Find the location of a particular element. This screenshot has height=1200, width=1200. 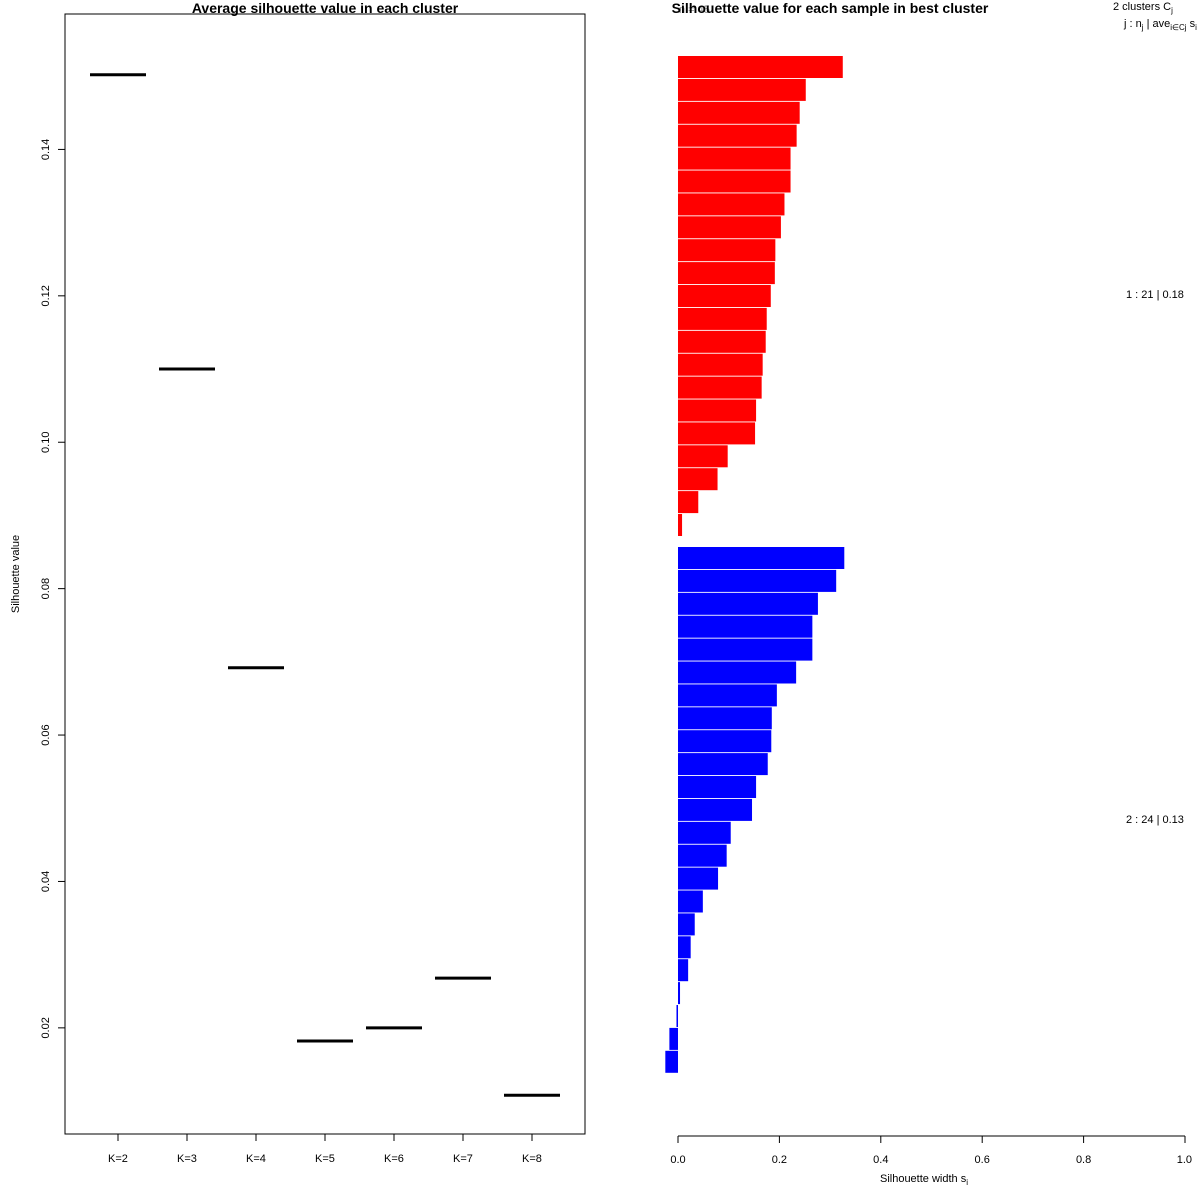

legend-line1-prefix: 2 clusters C is located at coordinates (1142, 7).